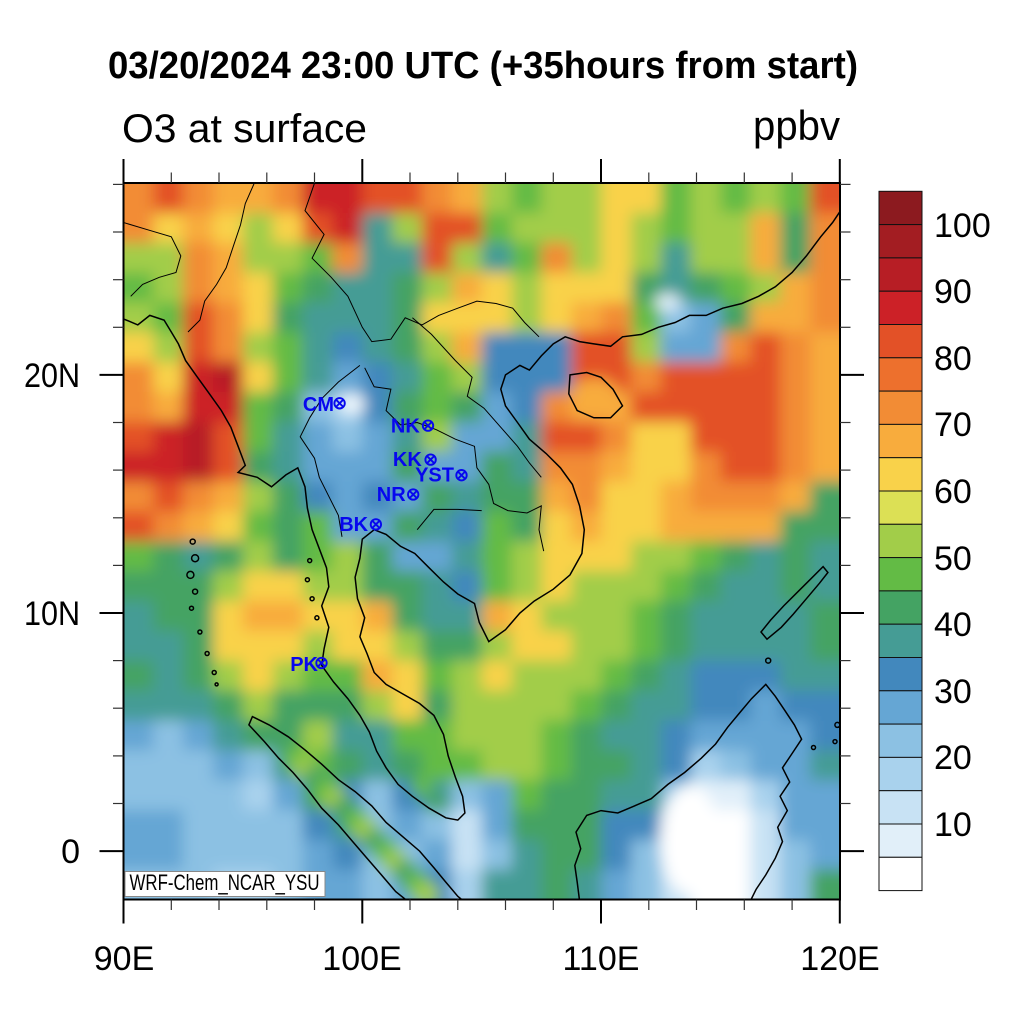 The height and width of the screenshot is (1024, 1024). What do you see at coordinates (601, 959) in the screenshot?
I see `svg-text: 110E` at bounding box center [601, 959].